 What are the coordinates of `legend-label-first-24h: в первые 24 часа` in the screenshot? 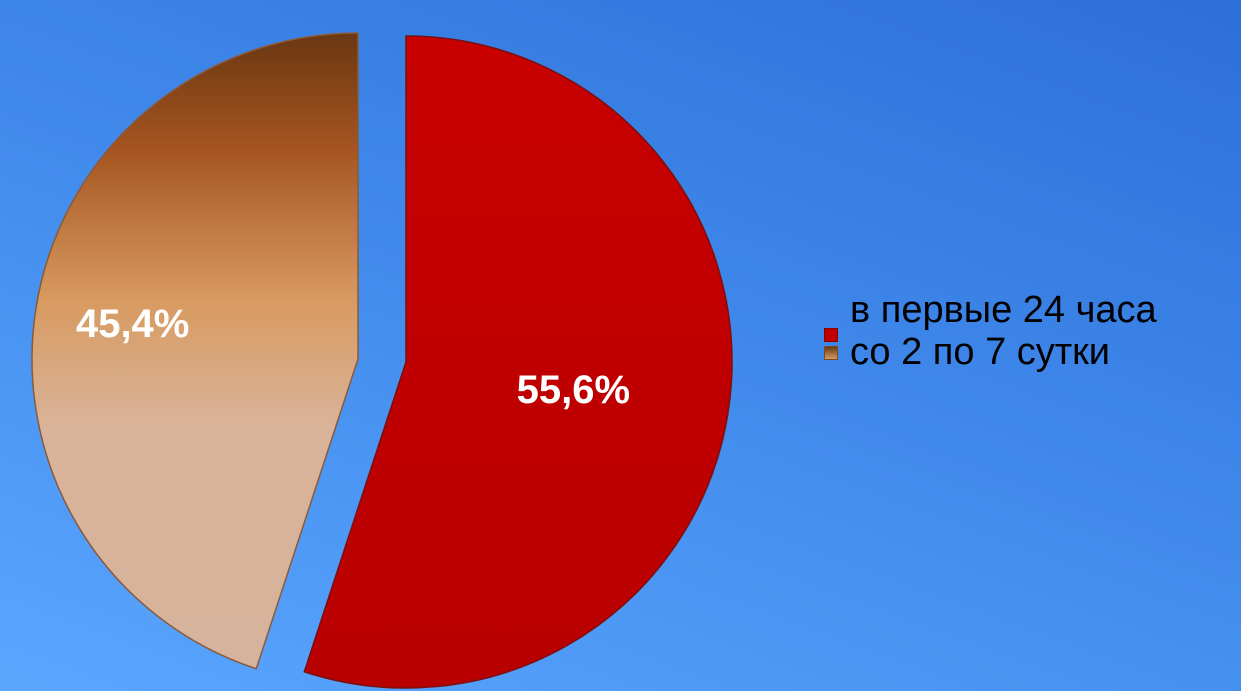 It's located at (1003, 310).